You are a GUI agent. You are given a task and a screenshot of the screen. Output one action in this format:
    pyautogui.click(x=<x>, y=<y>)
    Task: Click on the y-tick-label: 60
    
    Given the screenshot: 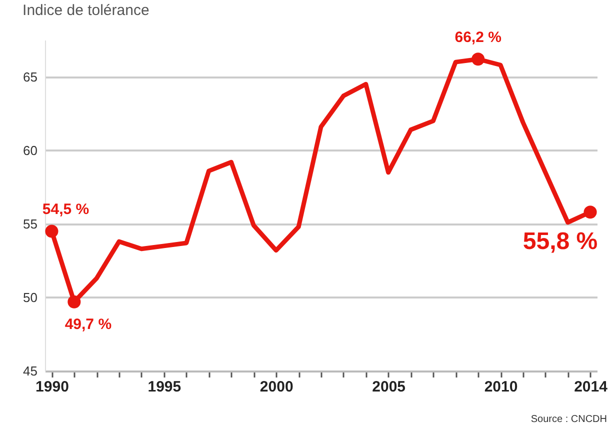 What is the action you would take?
    pyautogui.click(x=30, y=150)
    